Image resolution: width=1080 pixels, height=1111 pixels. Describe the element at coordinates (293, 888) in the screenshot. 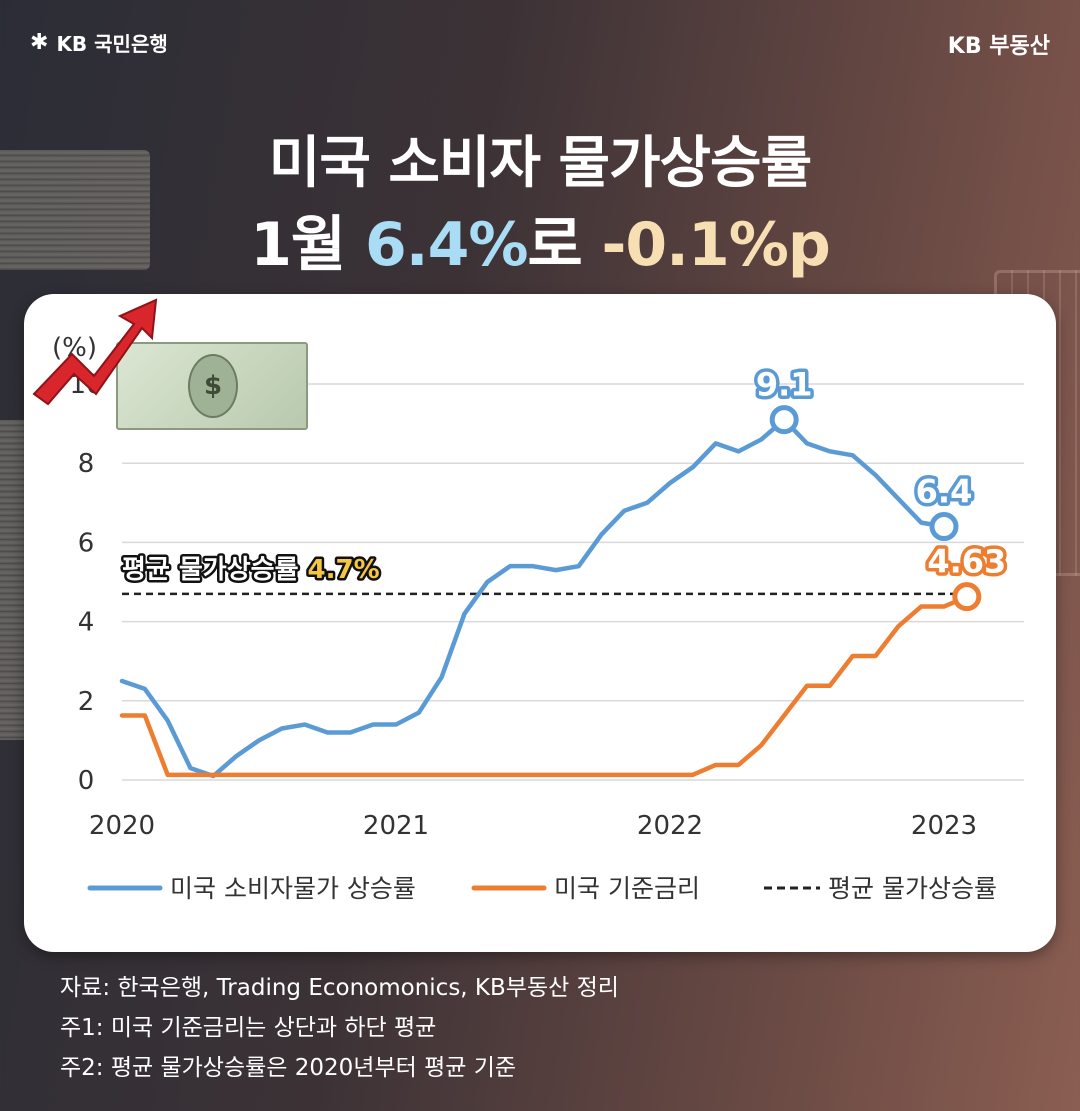

I see `legend-cpi-label: 미국 소비자물가 상승률` at that location.